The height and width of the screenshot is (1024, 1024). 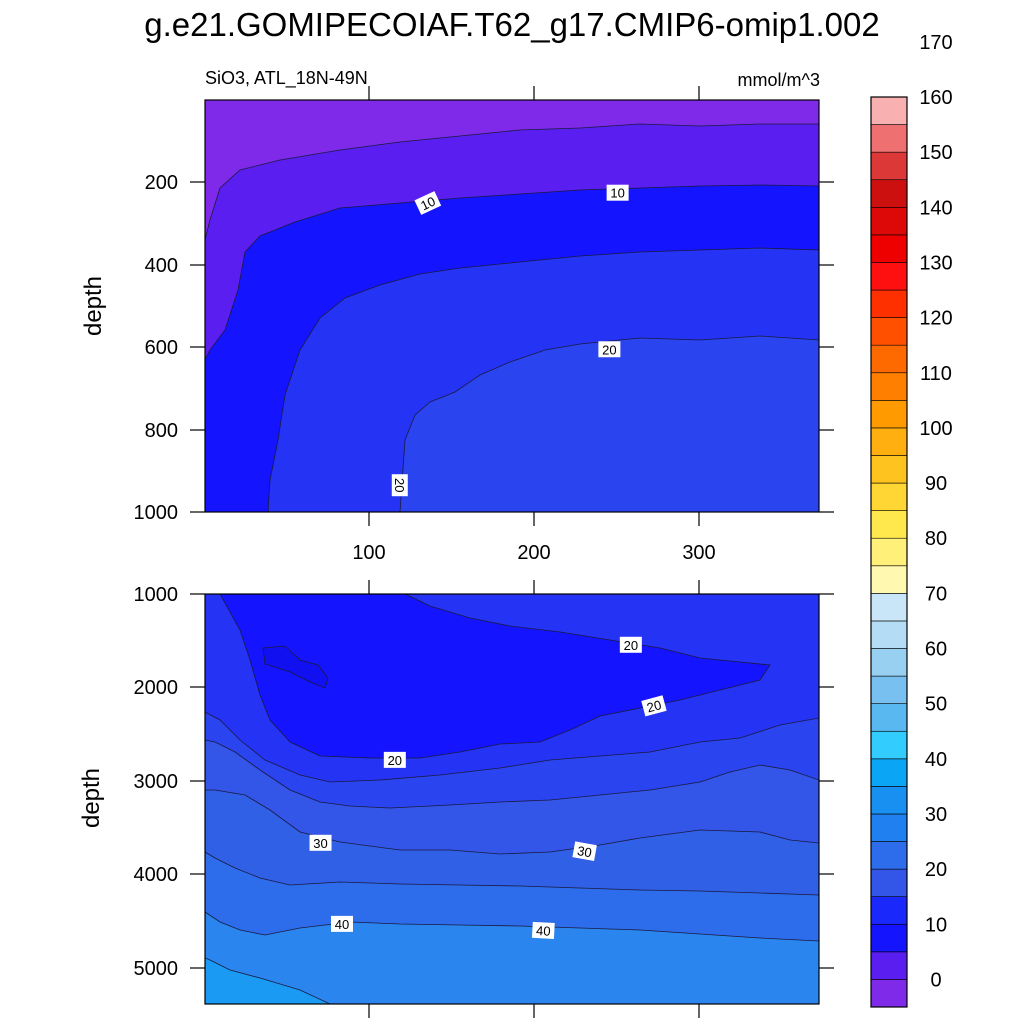 I want to click on upper-y-tick-label: 600, so click(x=161, y=348).